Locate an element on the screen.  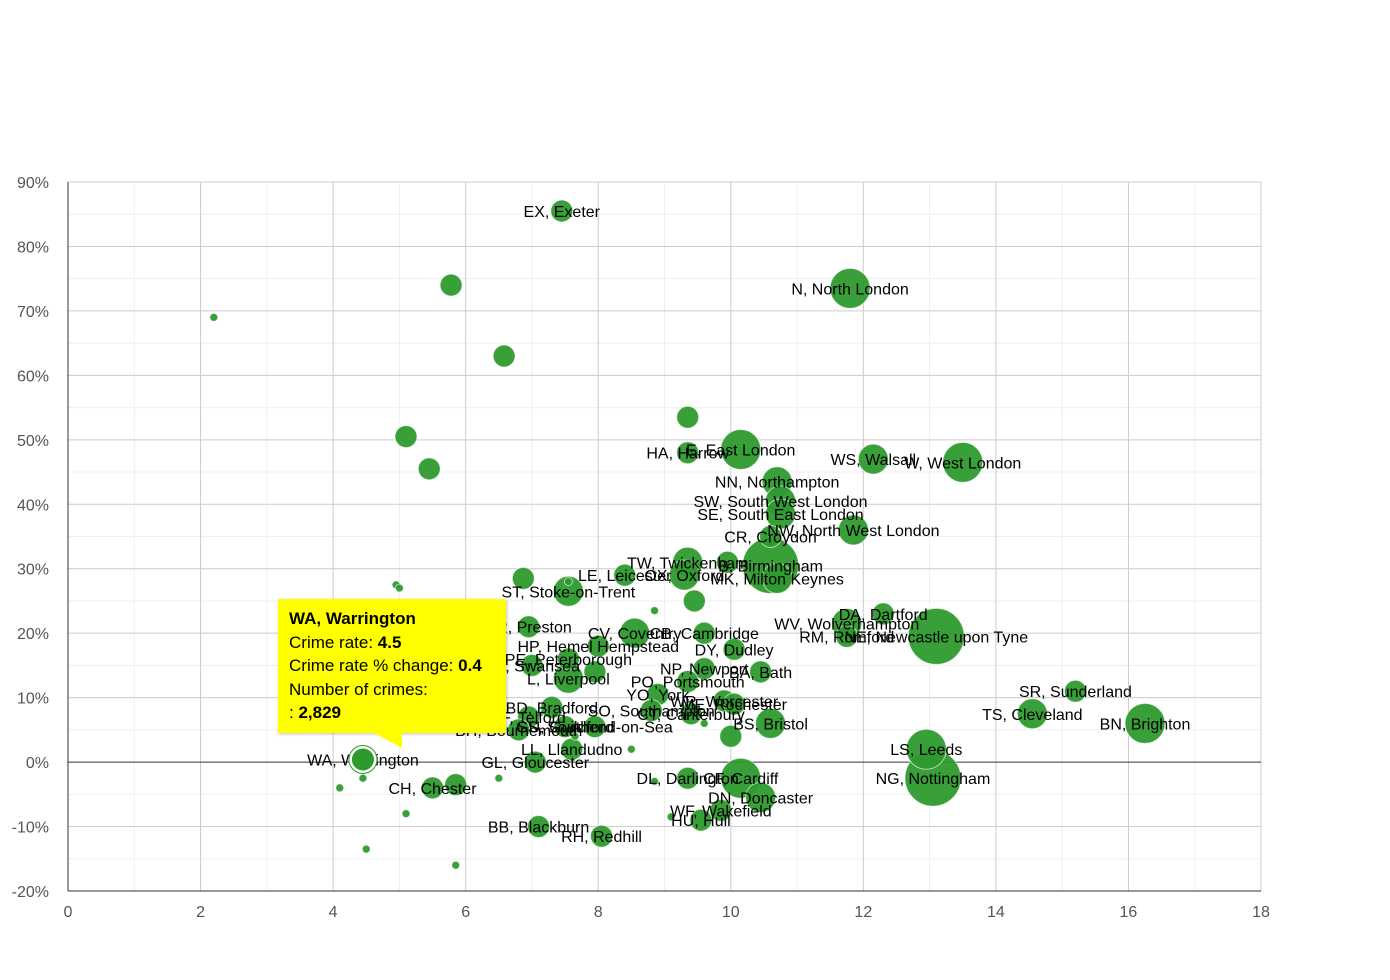
tooltip-count-value: 2,829 is located at coordinates (319, 712).